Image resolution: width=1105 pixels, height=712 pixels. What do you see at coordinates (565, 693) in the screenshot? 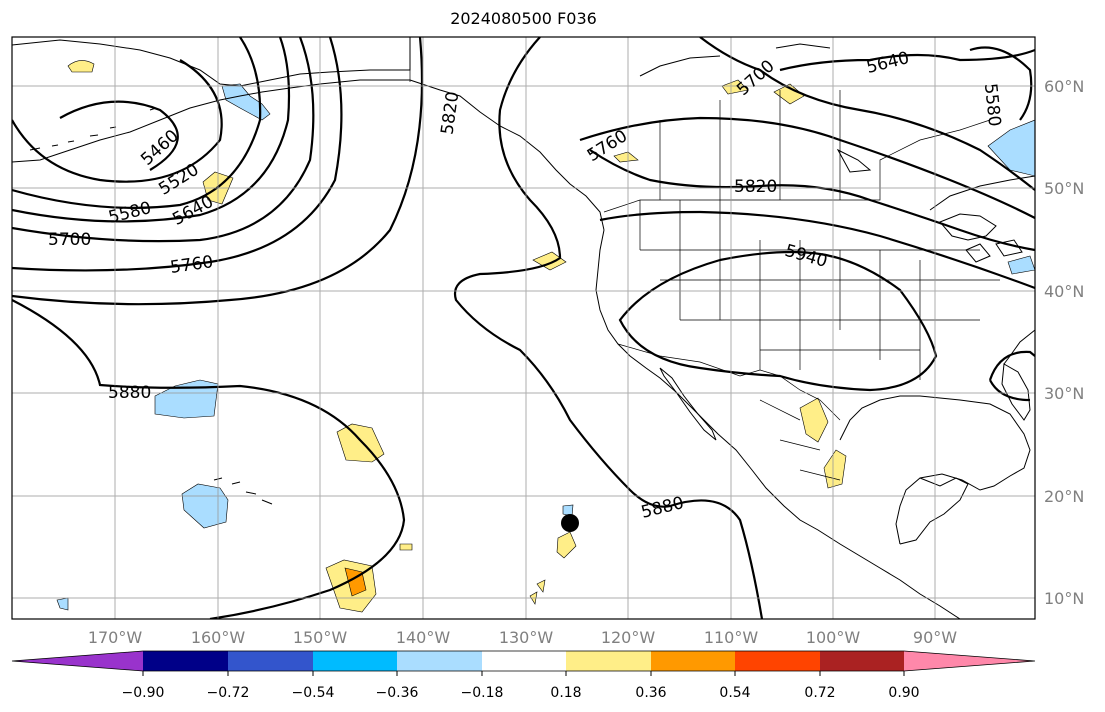
I see `colorbar-tick-label: 0.18` at bounding box center [565, 693].